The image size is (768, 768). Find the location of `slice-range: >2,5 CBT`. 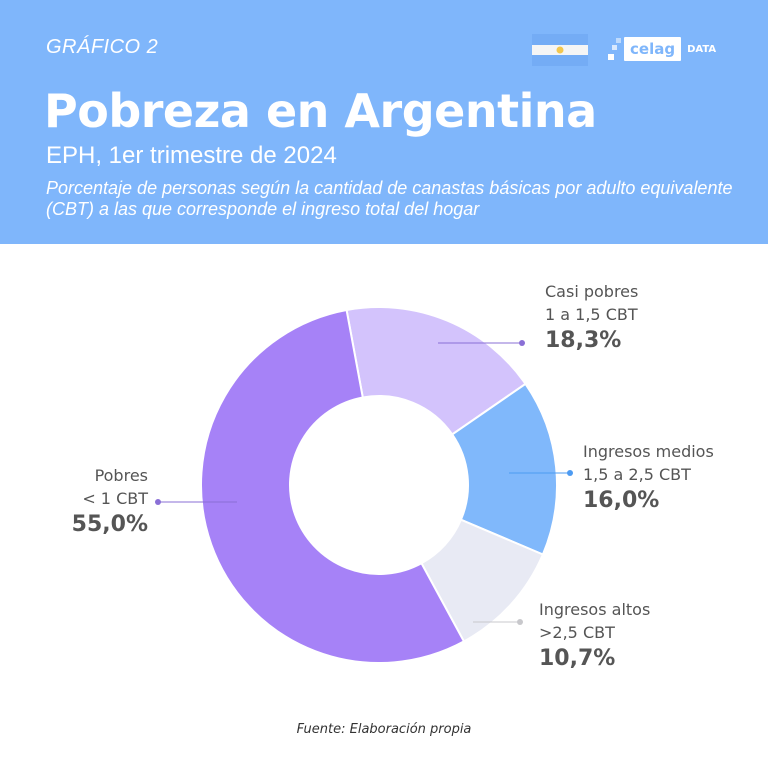

slice-range: >2,5 CBT is located at coordinates (577, 632).